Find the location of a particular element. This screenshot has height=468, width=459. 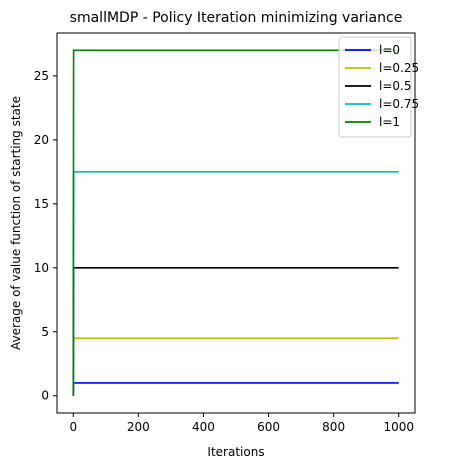

x-tick-label: 200 is located at coordinates (138, 427).